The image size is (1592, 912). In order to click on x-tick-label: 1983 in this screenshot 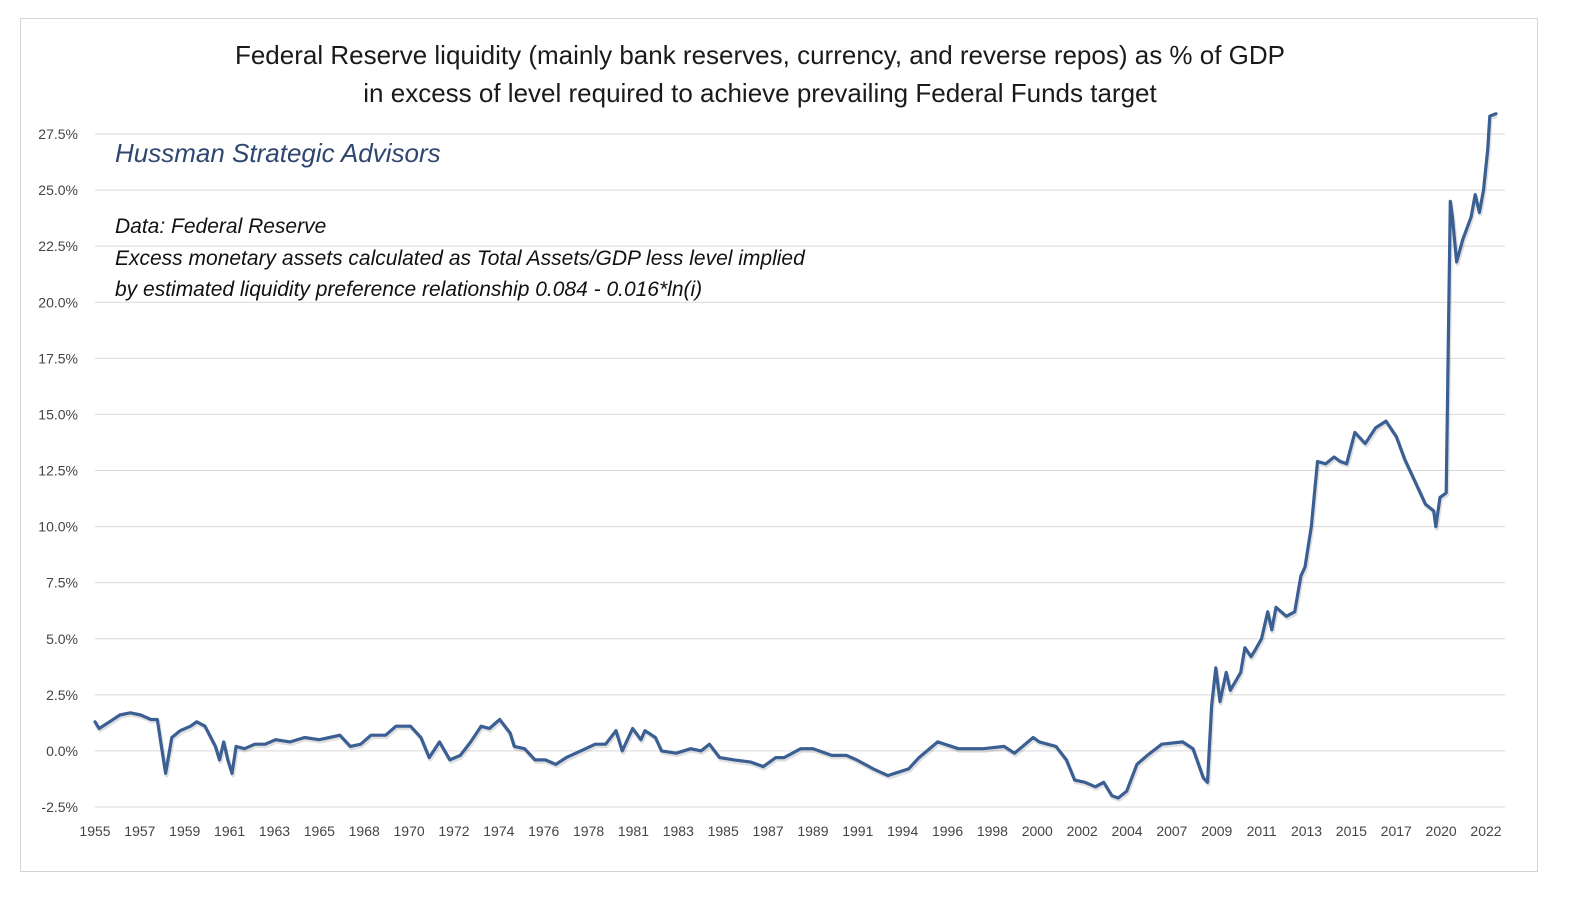, I will do `click(678, 831)`.